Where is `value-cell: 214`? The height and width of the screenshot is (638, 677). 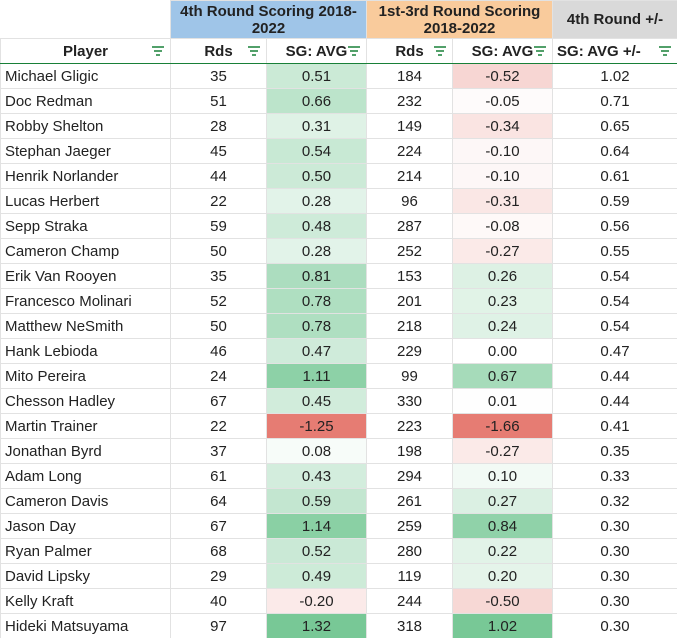
value-cell: 214 is located at coordinates (409, 176).